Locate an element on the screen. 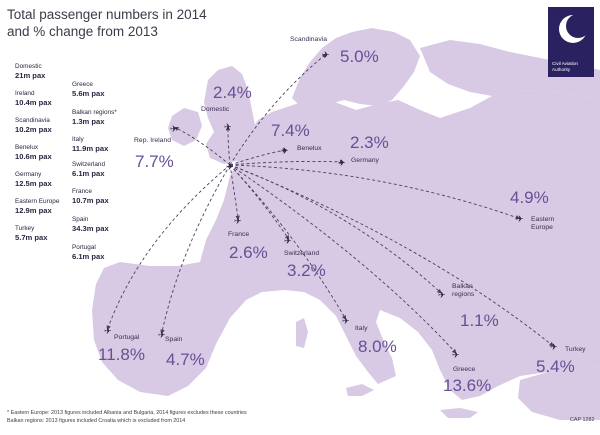 Image resolution: width=600 pixels, height=435 pixels. dest-label-turkey: Turkey is located at coordinates (575, 349).